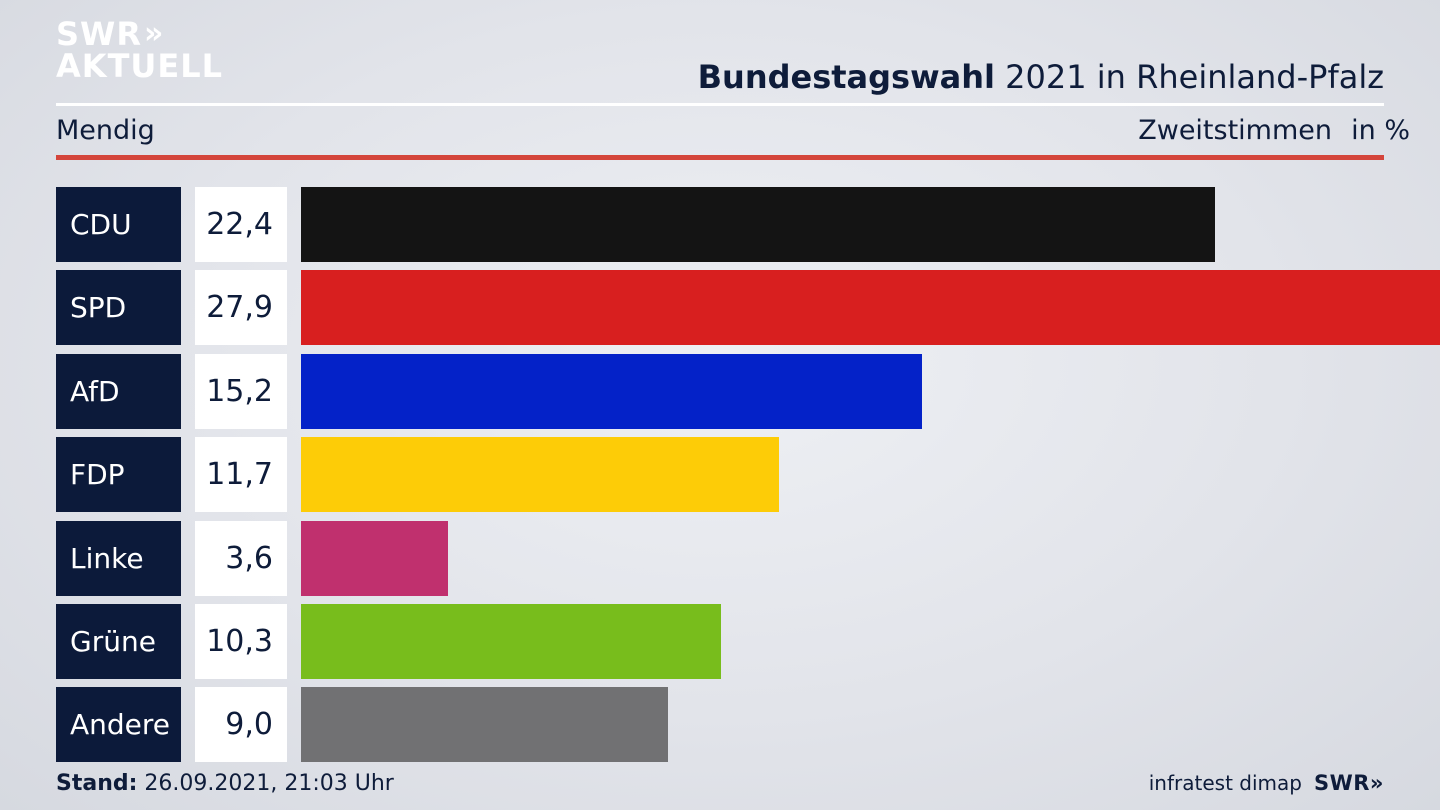 Image resolution: width=1440 pixels, height=810 pixels. Describe the element at coordinates (118, 391) in the screenshot. I see `party-label: AfD` at that location.